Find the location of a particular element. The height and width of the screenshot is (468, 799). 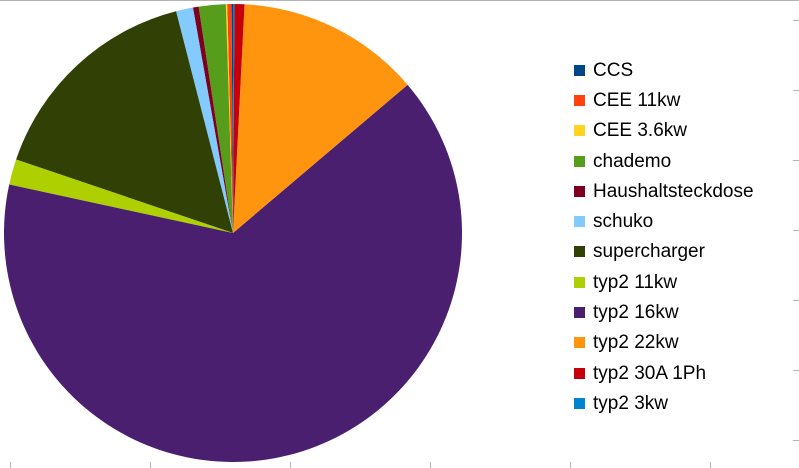

legend-item: chademo is located at coordinates (664, 161).